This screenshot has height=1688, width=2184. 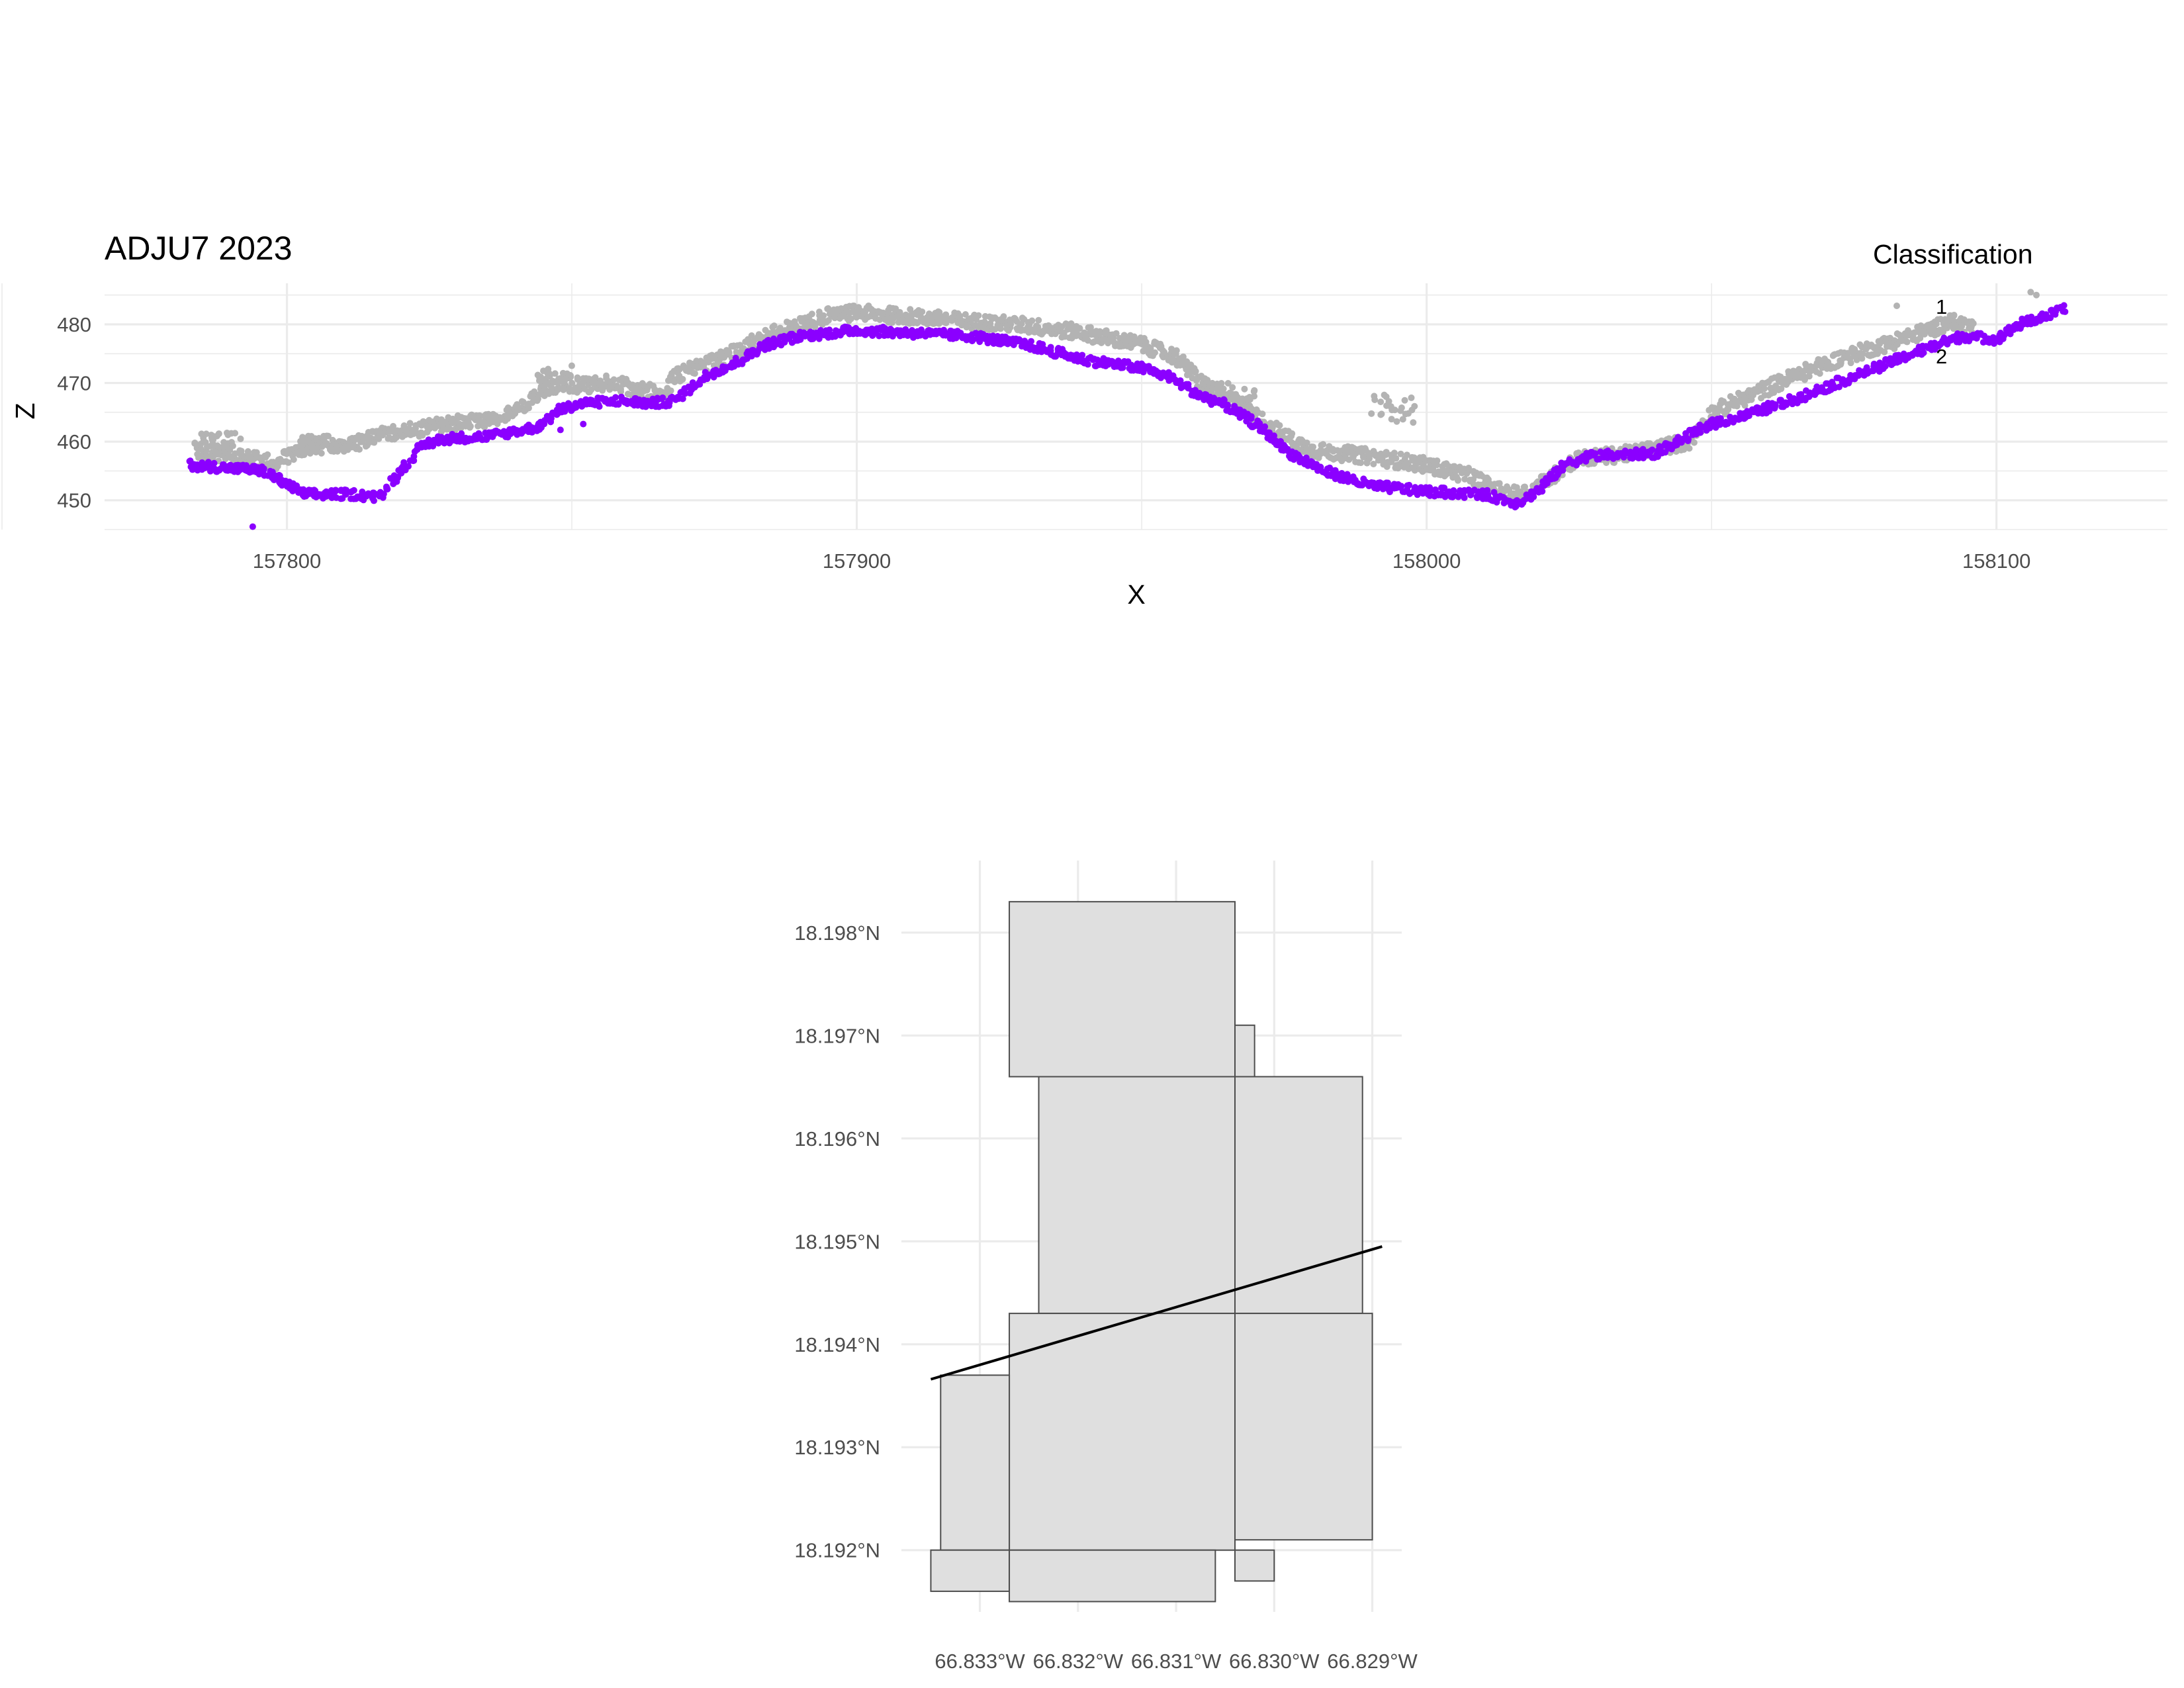 I want to click on transect-line, so click(x=1156, y=1313).